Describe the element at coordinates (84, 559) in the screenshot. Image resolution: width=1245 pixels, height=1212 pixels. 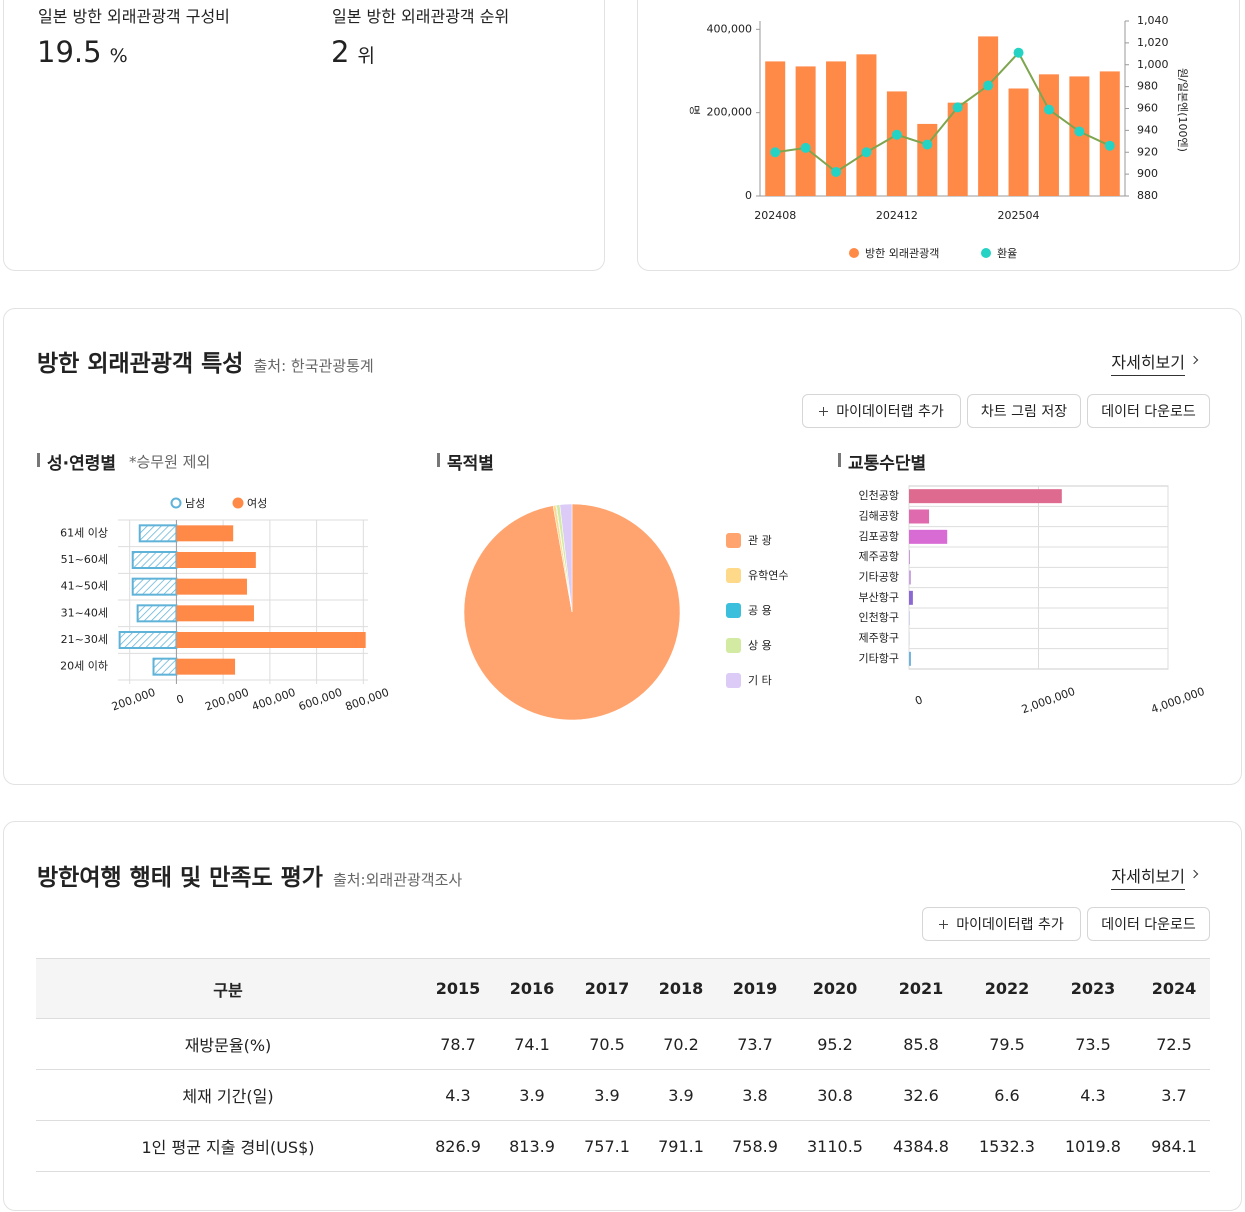
I see `y-tick-label: 51~60세` at that location.